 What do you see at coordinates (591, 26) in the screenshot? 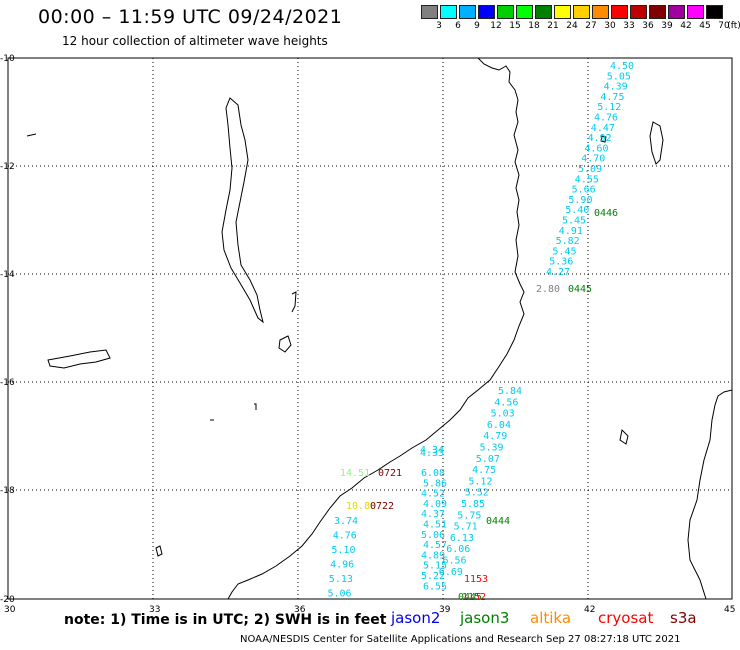
I see `scale-label: 27` at bounding box center [591, 26].